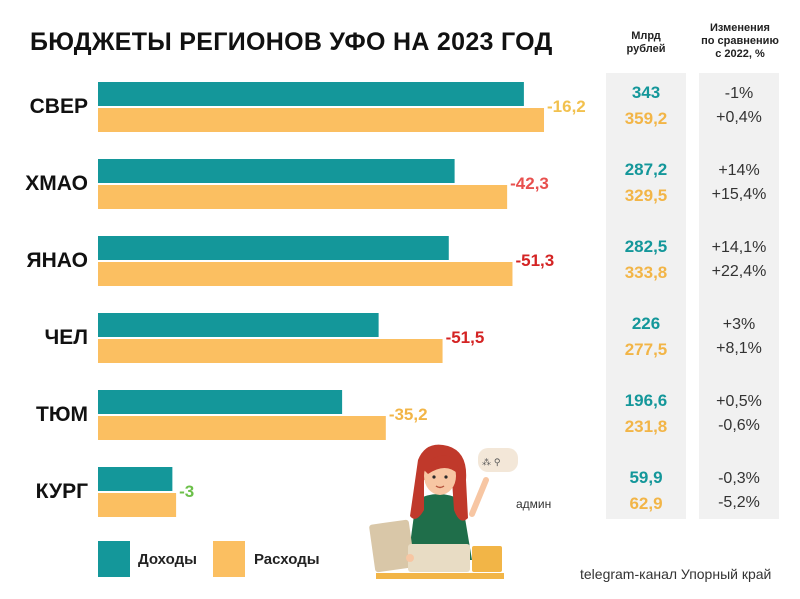  I want to click on expense-change: -5,2%, so click(739, 502).